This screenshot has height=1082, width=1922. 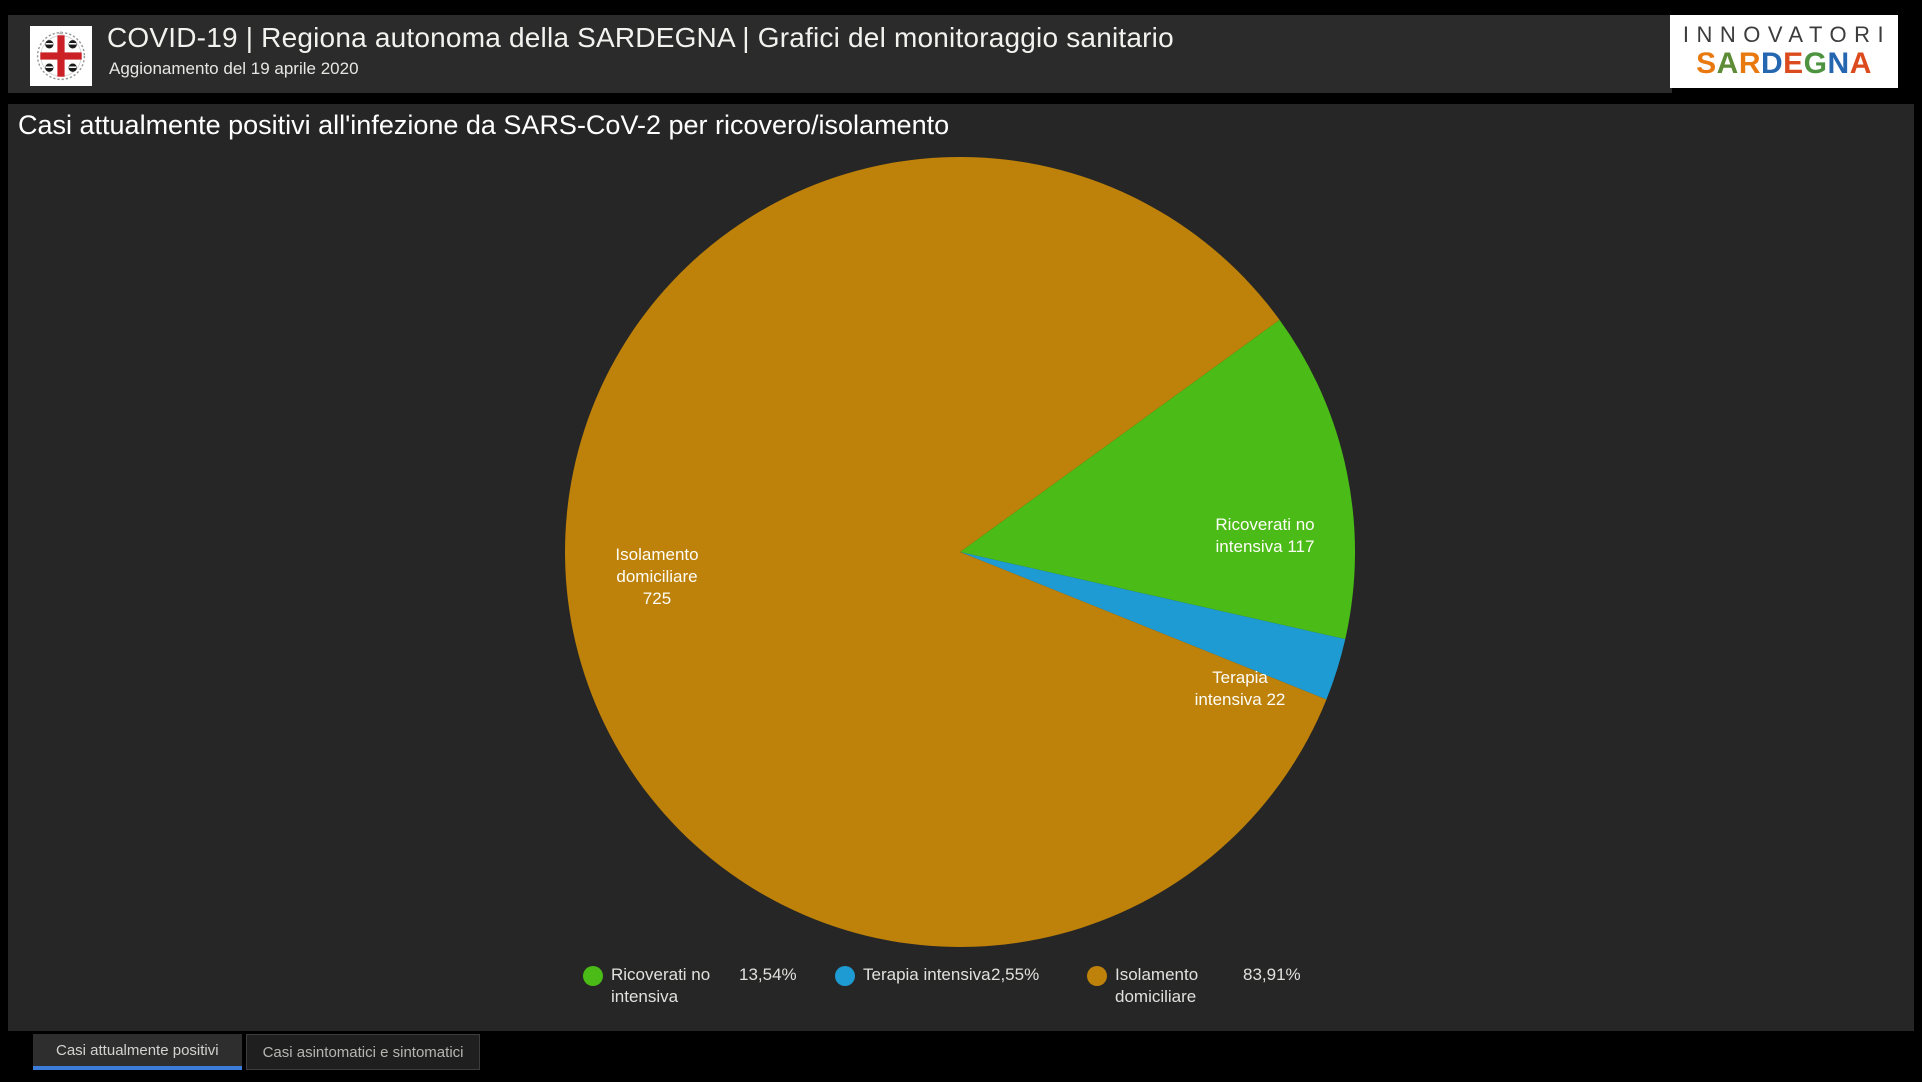 I want to click on legend-label: Terapia intensiva, so click(x=927, y=974).